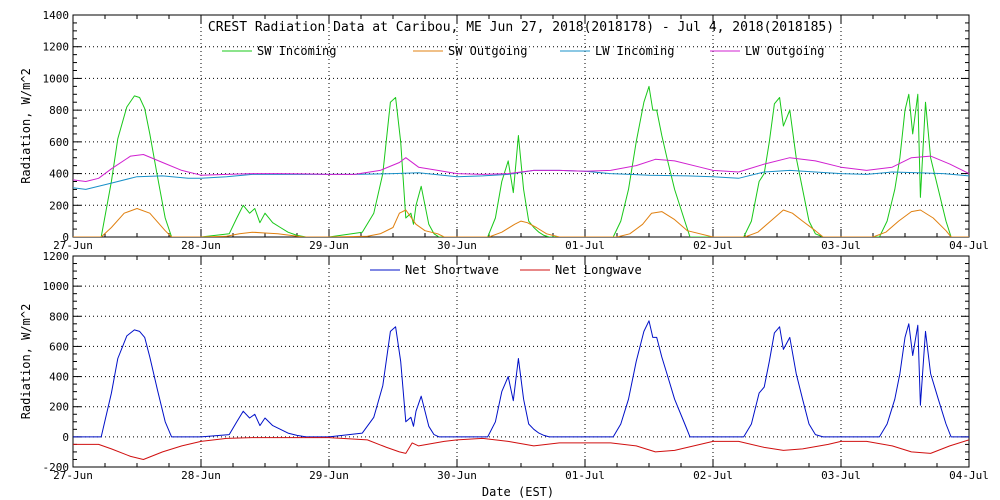 This screenshot has width=1000, height=500. What do you see at coordinates (598, 270) in the screenshot?
I see `legend-label-net-longwave: Net Longwave` at bounding box center [598, 270].